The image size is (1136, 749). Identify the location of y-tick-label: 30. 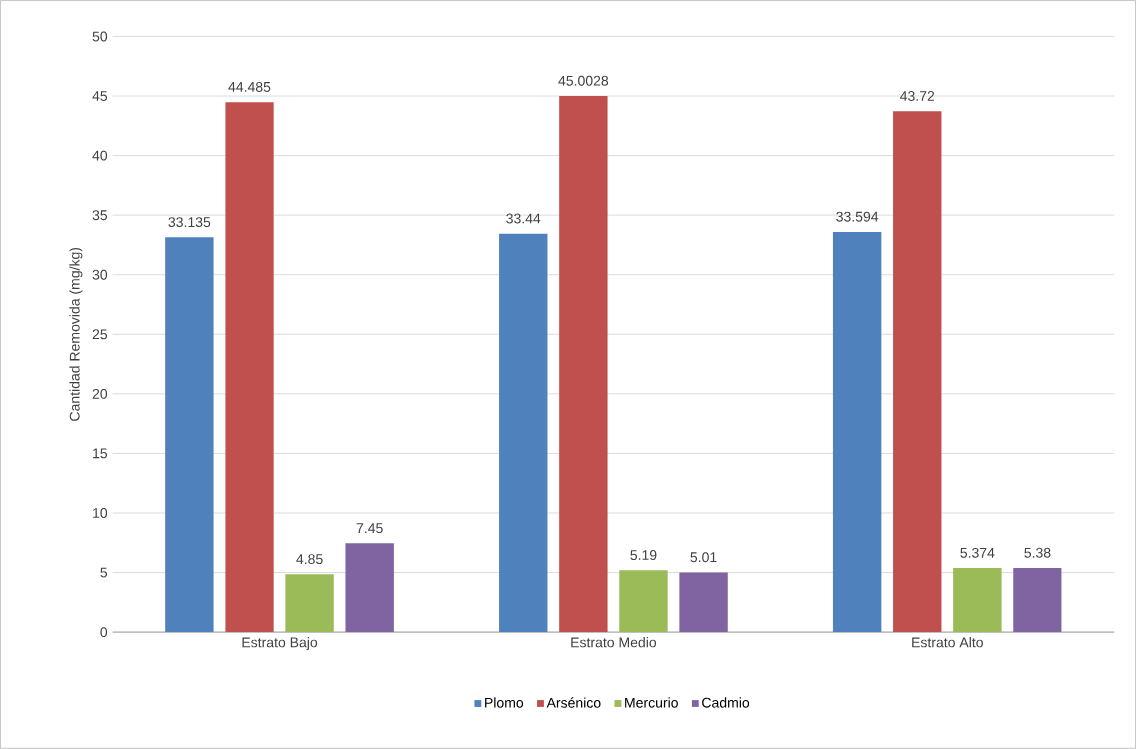
(100, 274).